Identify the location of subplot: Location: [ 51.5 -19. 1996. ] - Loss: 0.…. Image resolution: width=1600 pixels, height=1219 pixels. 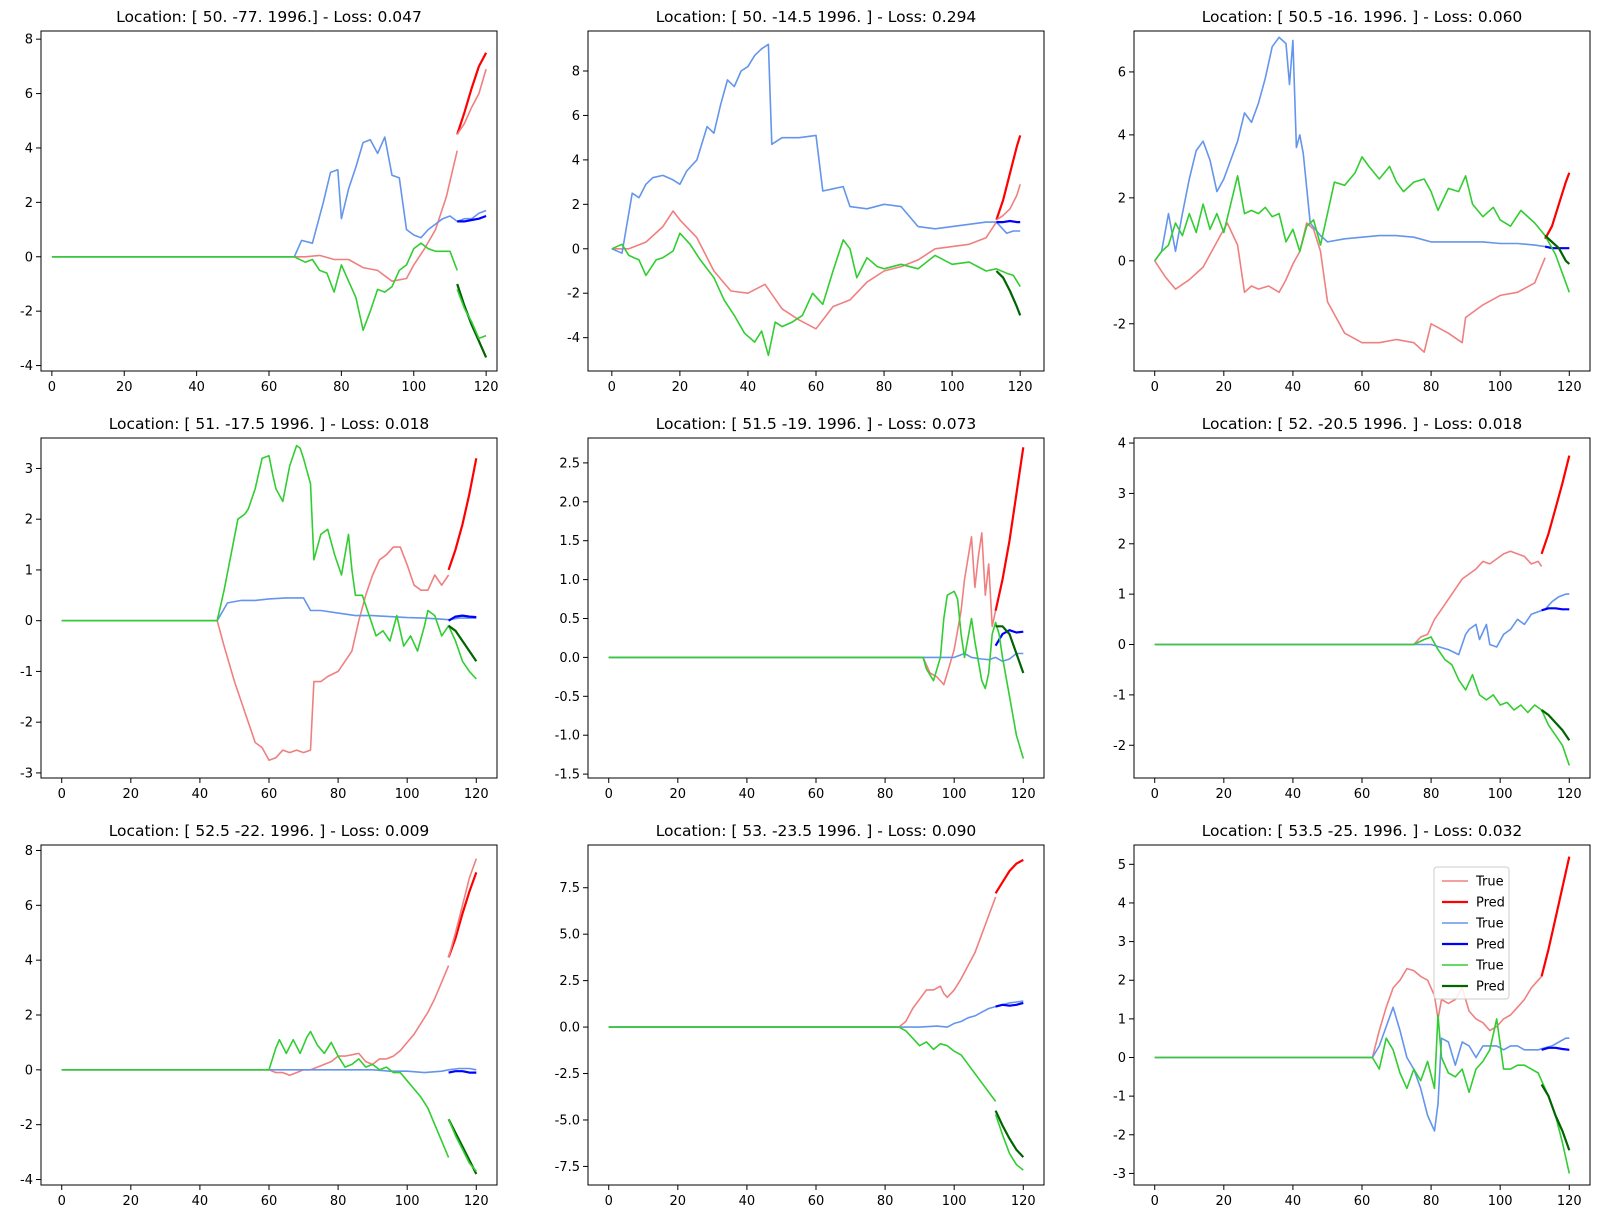
(800, 608).